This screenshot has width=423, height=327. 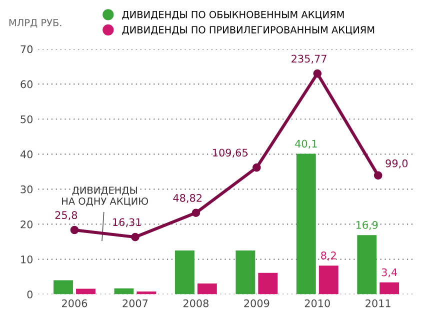 I want to click on y-tick-label: 70, so click(x=26, y=49).